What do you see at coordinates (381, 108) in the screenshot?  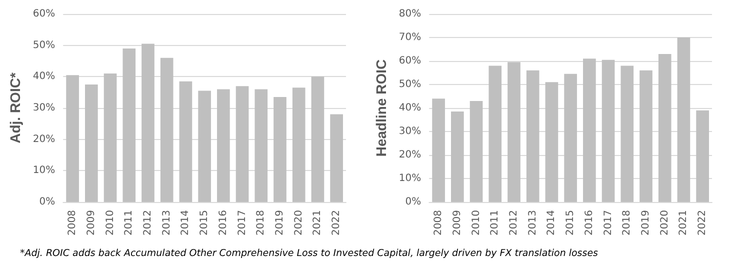 I see `y-axis-title: Headline ROIC` at bounding box center [381, 108].